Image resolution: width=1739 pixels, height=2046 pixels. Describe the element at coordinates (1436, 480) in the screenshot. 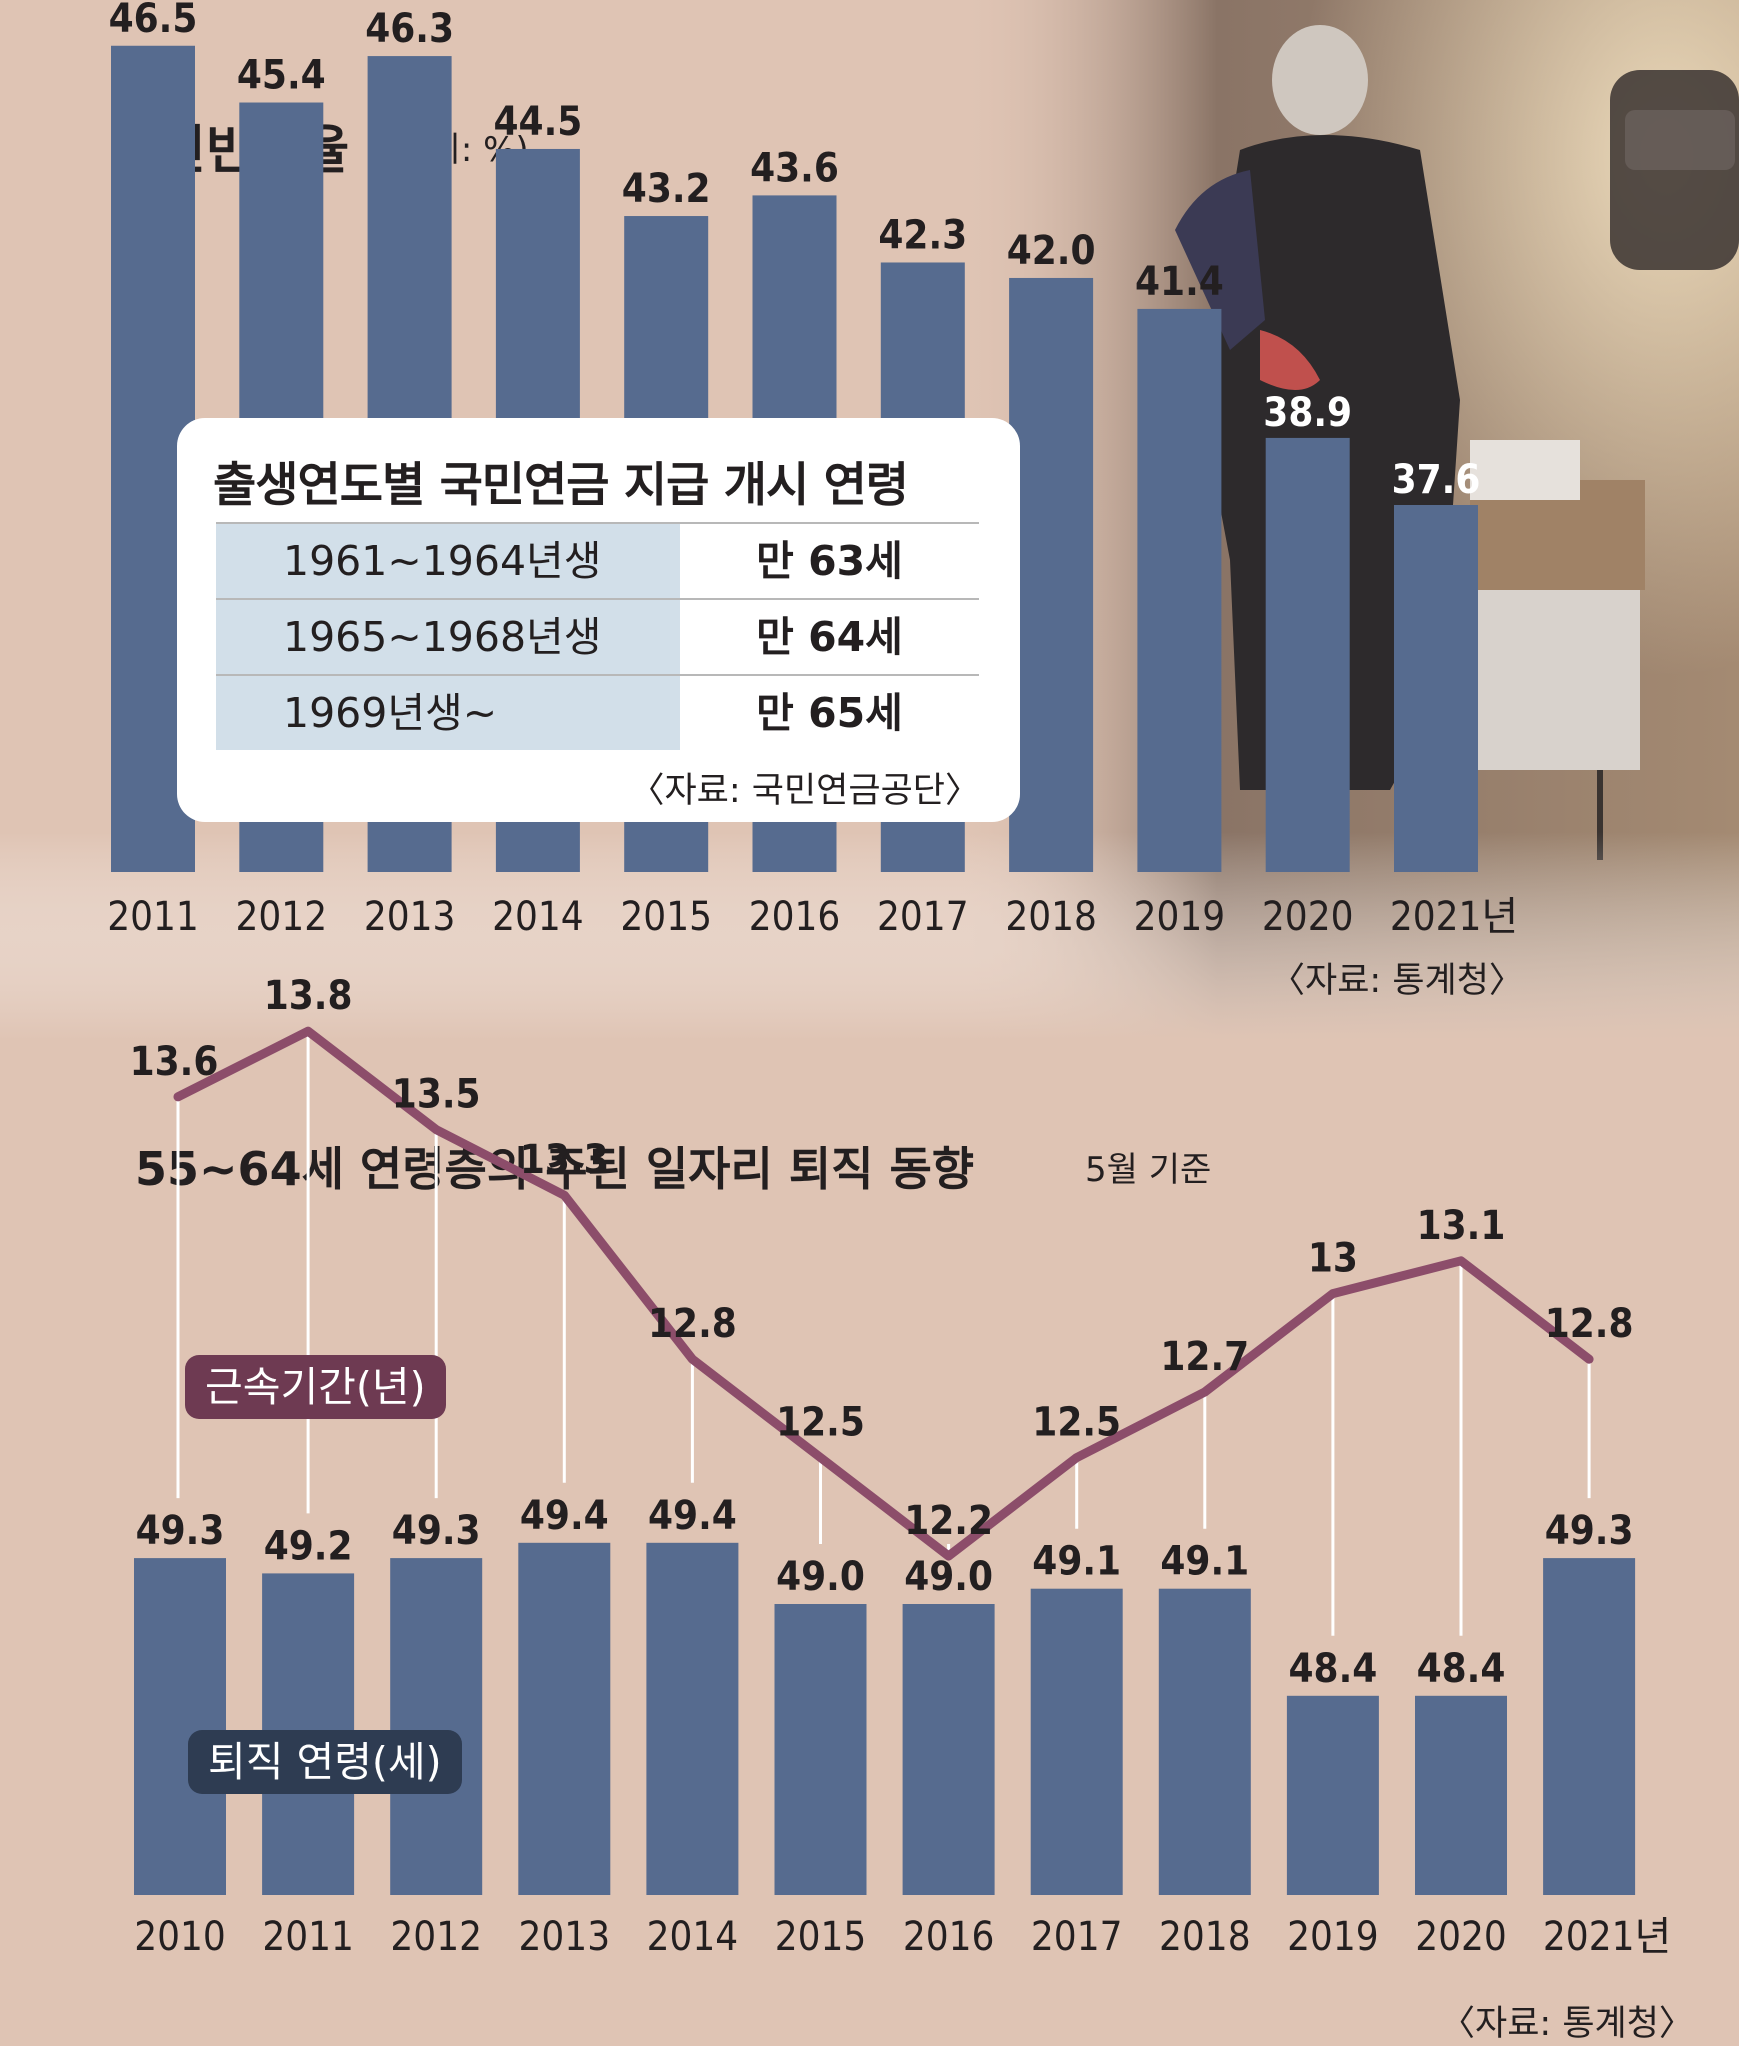

I see `poverty-value-label: 37.6` at that location.